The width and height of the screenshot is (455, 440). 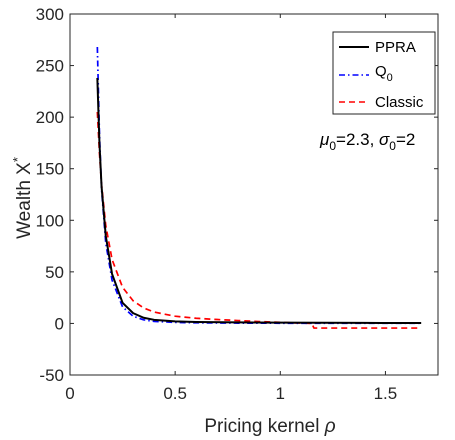 I want to click on y-tick-label: 200, so click(x=50, y=117).